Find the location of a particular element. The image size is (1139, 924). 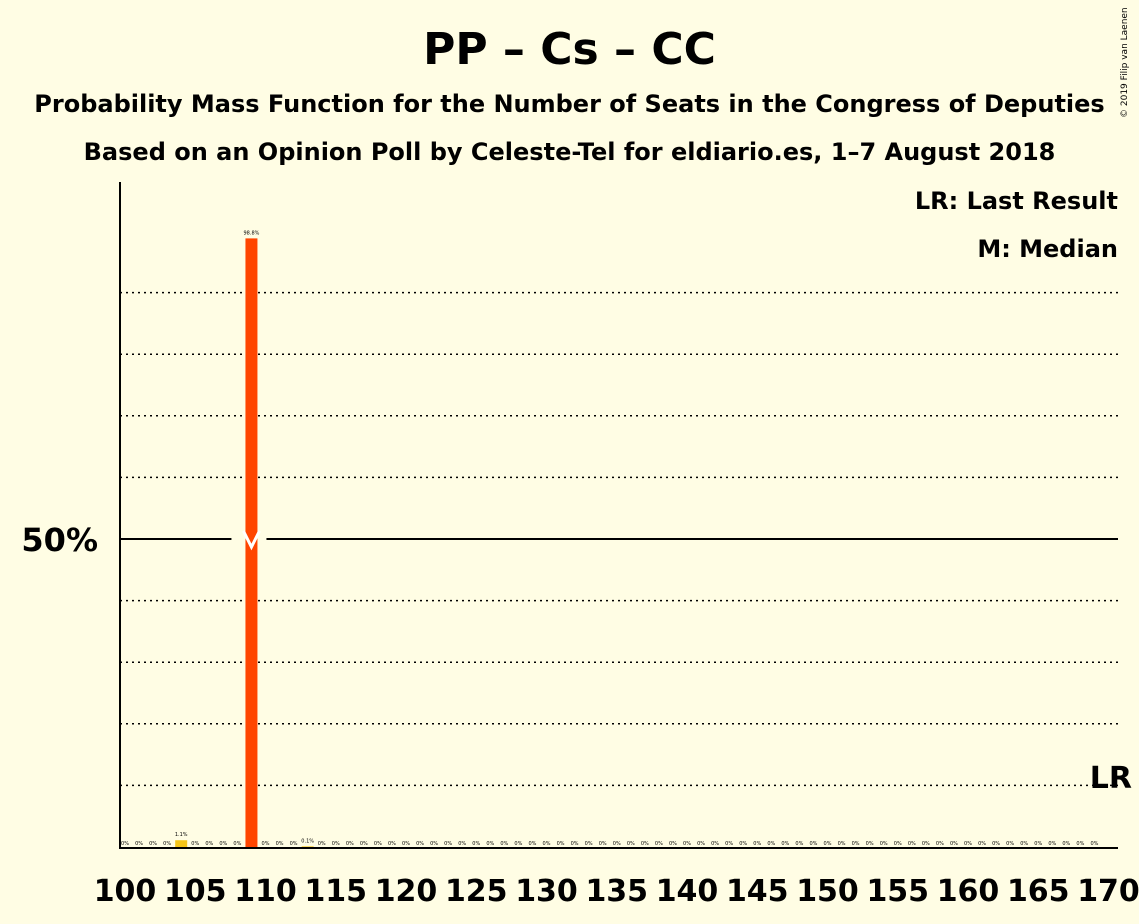

x-tick-135: 135 is located at coordinates (616, 891).